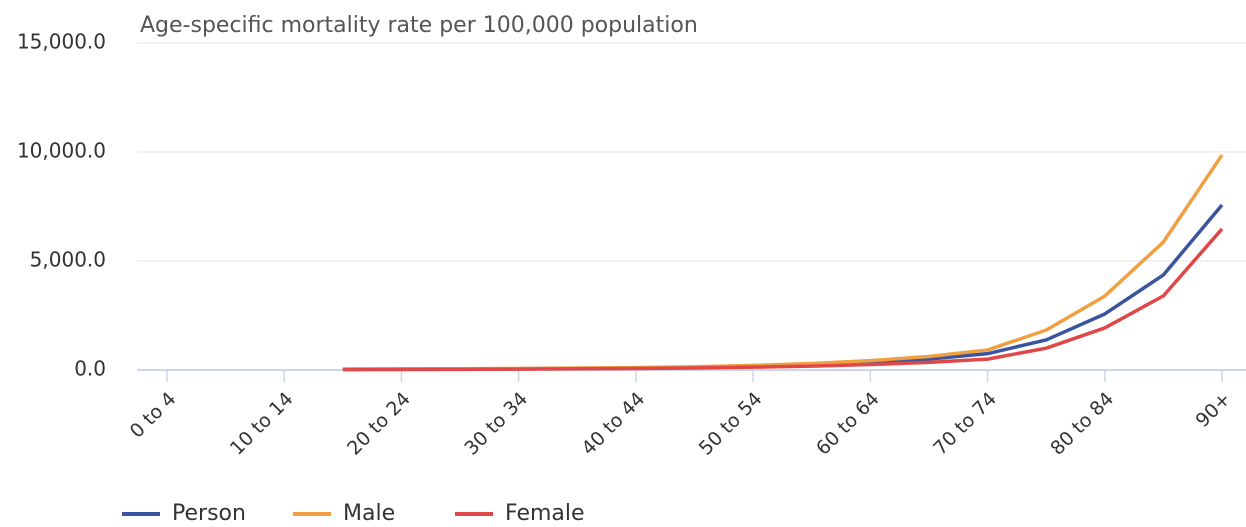  Describe the element at coordinates (614, 424) in the screenshot. I see `x-tick-label: 40 to 44` at that location.